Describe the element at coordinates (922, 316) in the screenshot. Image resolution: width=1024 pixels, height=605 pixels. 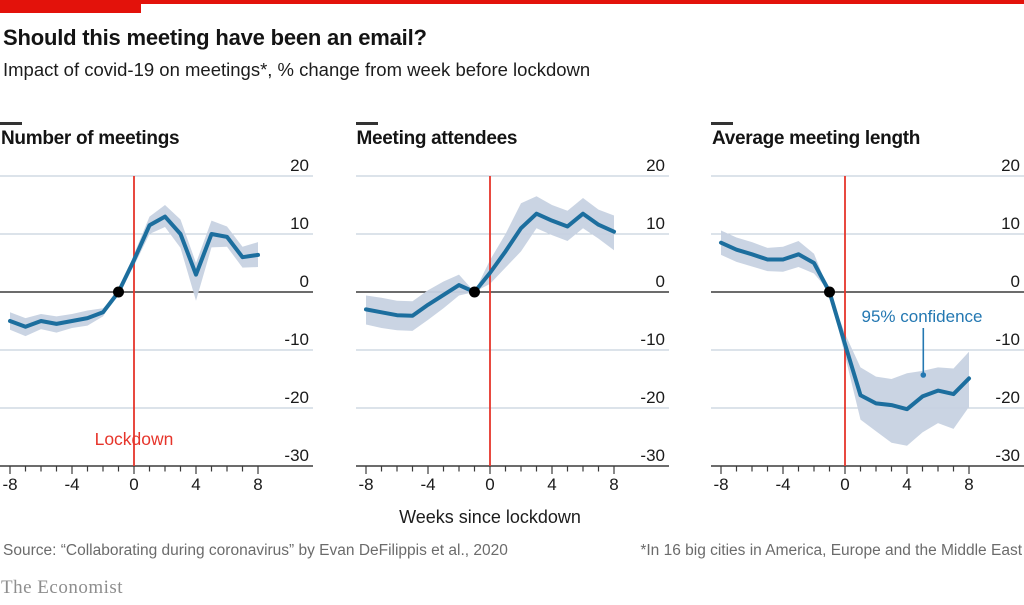
I see `confidence-label: 95% confidence` at that location.